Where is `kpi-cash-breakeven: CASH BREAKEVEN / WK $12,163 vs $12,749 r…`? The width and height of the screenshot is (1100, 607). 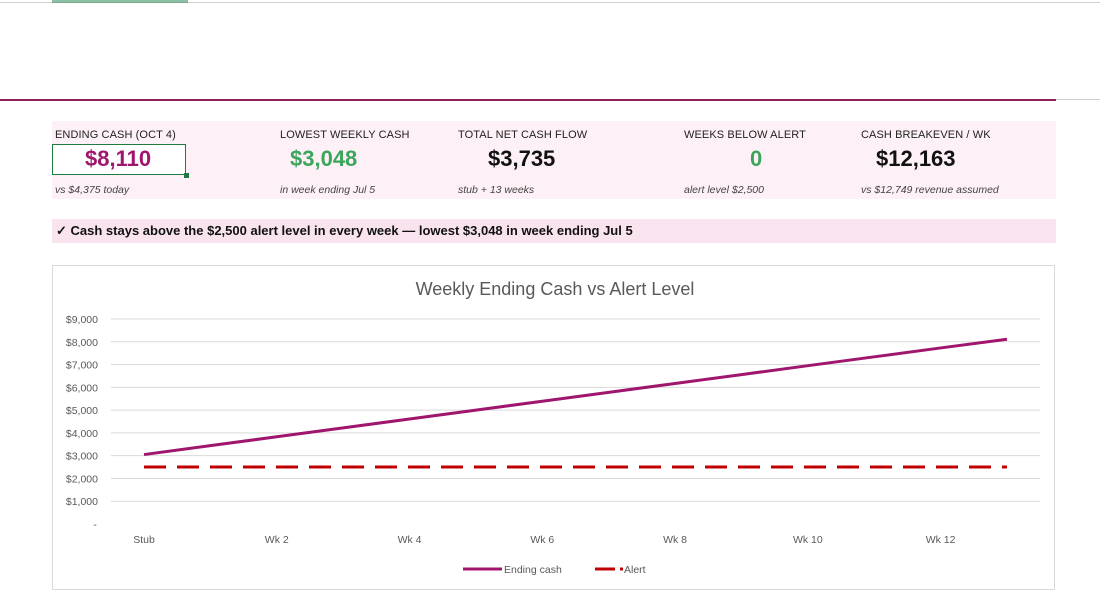 kpi-cash-breakeven: CASH BREAKEVEN / WK $12,163 vs $12,749 r… is located at coordinates (956, 160).